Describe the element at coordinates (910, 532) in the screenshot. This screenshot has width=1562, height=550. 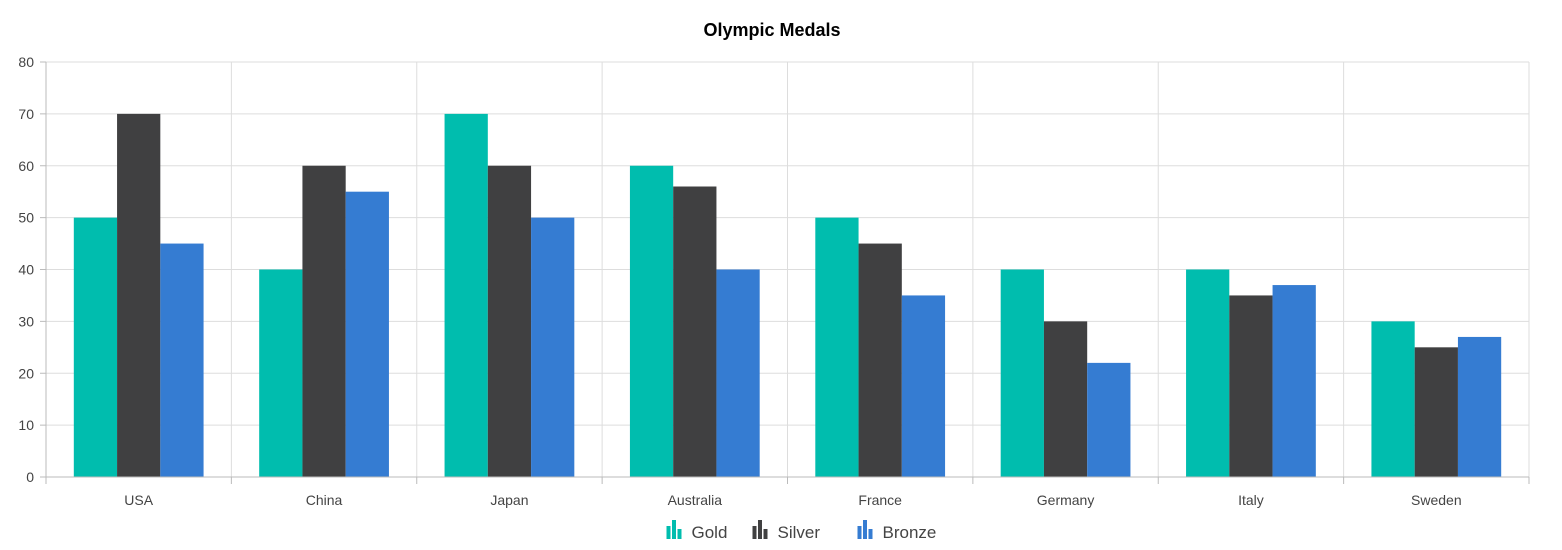
I see `legend-label: Bronze` at that location.